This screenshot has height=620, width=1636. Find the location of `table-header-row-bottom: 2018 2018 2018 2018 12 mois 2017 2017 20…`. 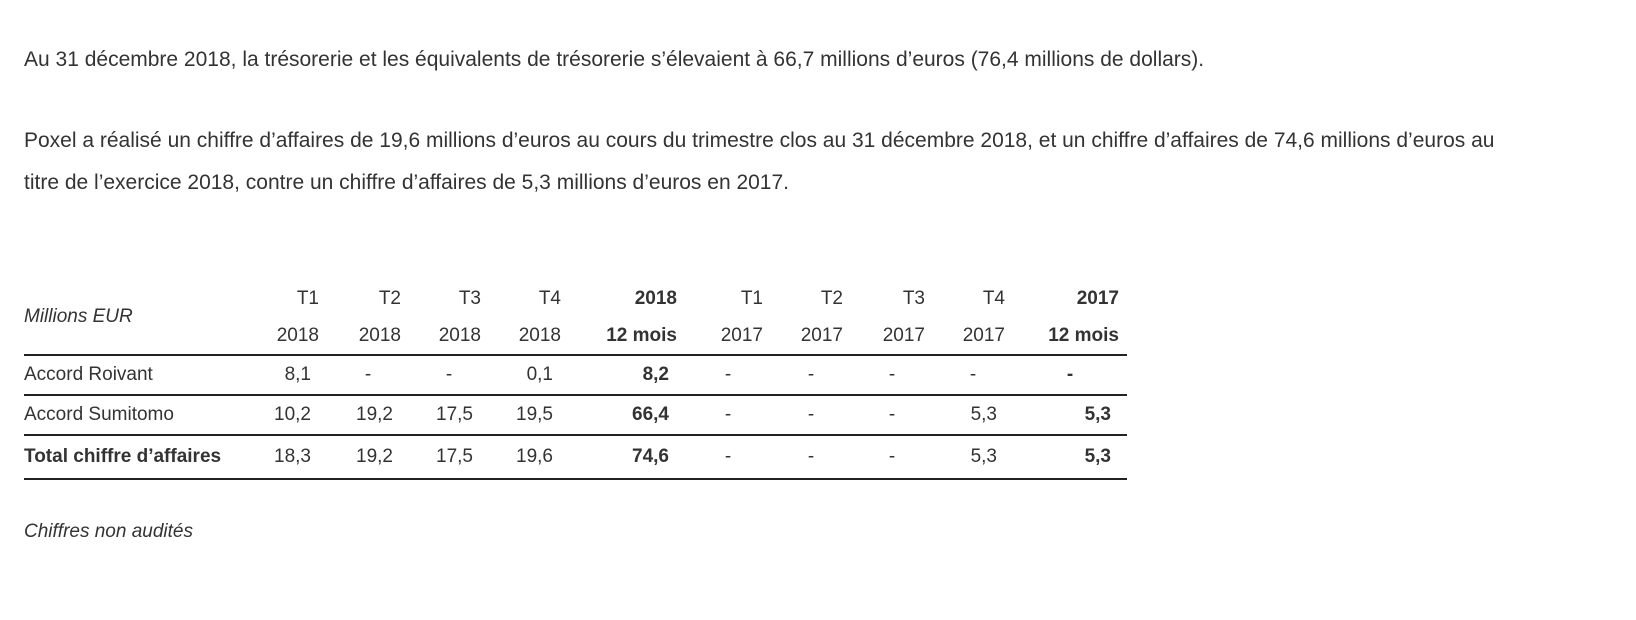

table-header-row-bottom: 2018 2018 2018 2018 12 mois 2017 2017 20… is located at coordinates (575, 337).